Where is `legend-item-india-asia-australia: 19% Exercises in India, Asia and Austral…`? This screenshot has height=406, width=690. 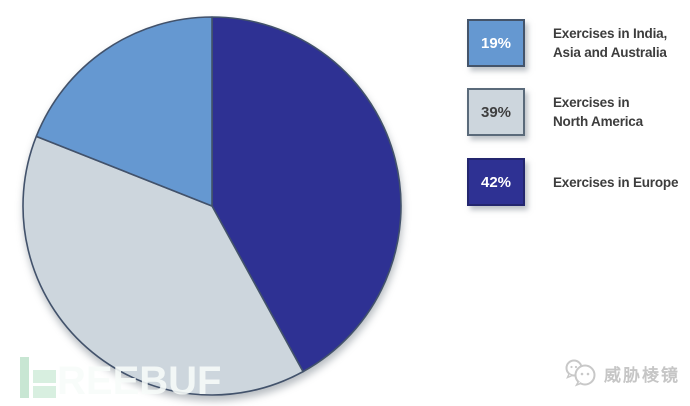
legend-item-india-asia-australia: 19% Exercises in India, Asia and Austral… is located at coordinates (567, 43).